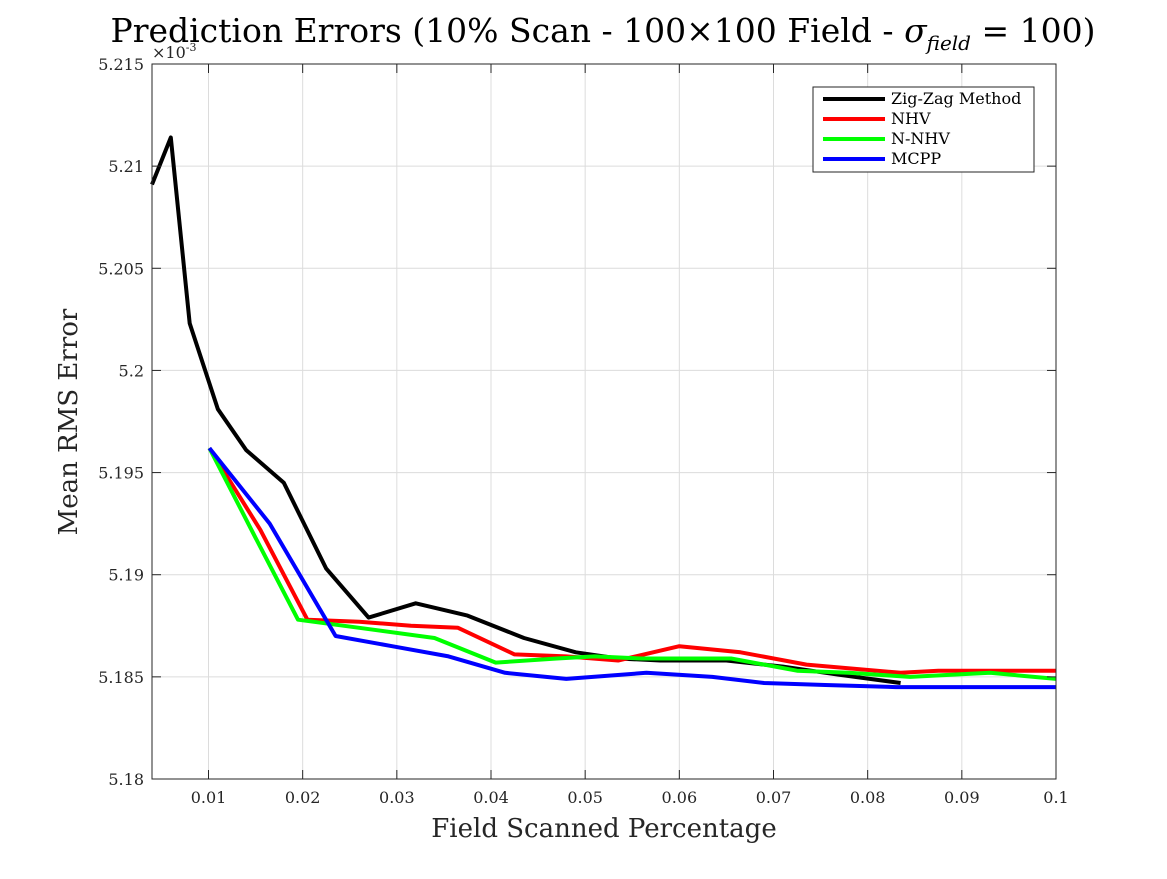  I want to click on x-tick-label: 0.09, so click(962, 797).